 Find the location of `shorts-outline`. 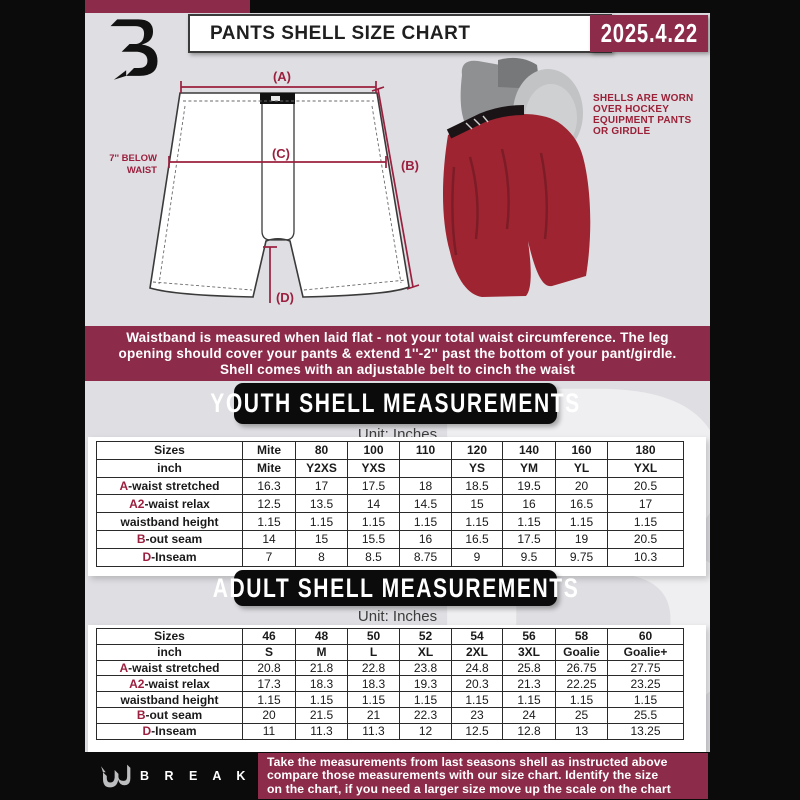

shorts-outline is located at coordinates (279, 195).